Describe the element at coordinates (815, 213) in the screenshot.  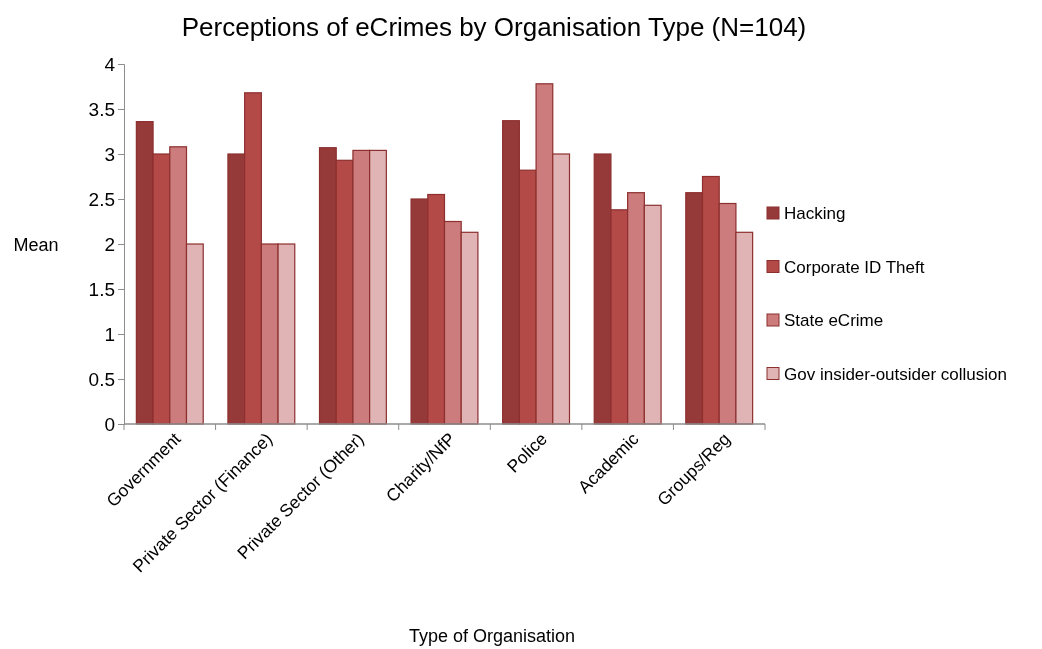
I see `legend-label: Hacking` at that location.